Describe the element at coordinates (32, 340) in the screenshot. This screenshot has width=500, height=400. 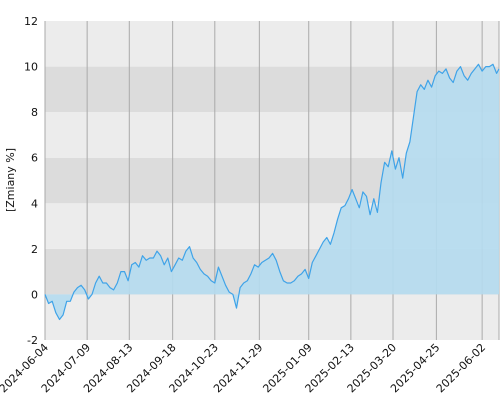
I see `y-tick-label: -2` at that location.